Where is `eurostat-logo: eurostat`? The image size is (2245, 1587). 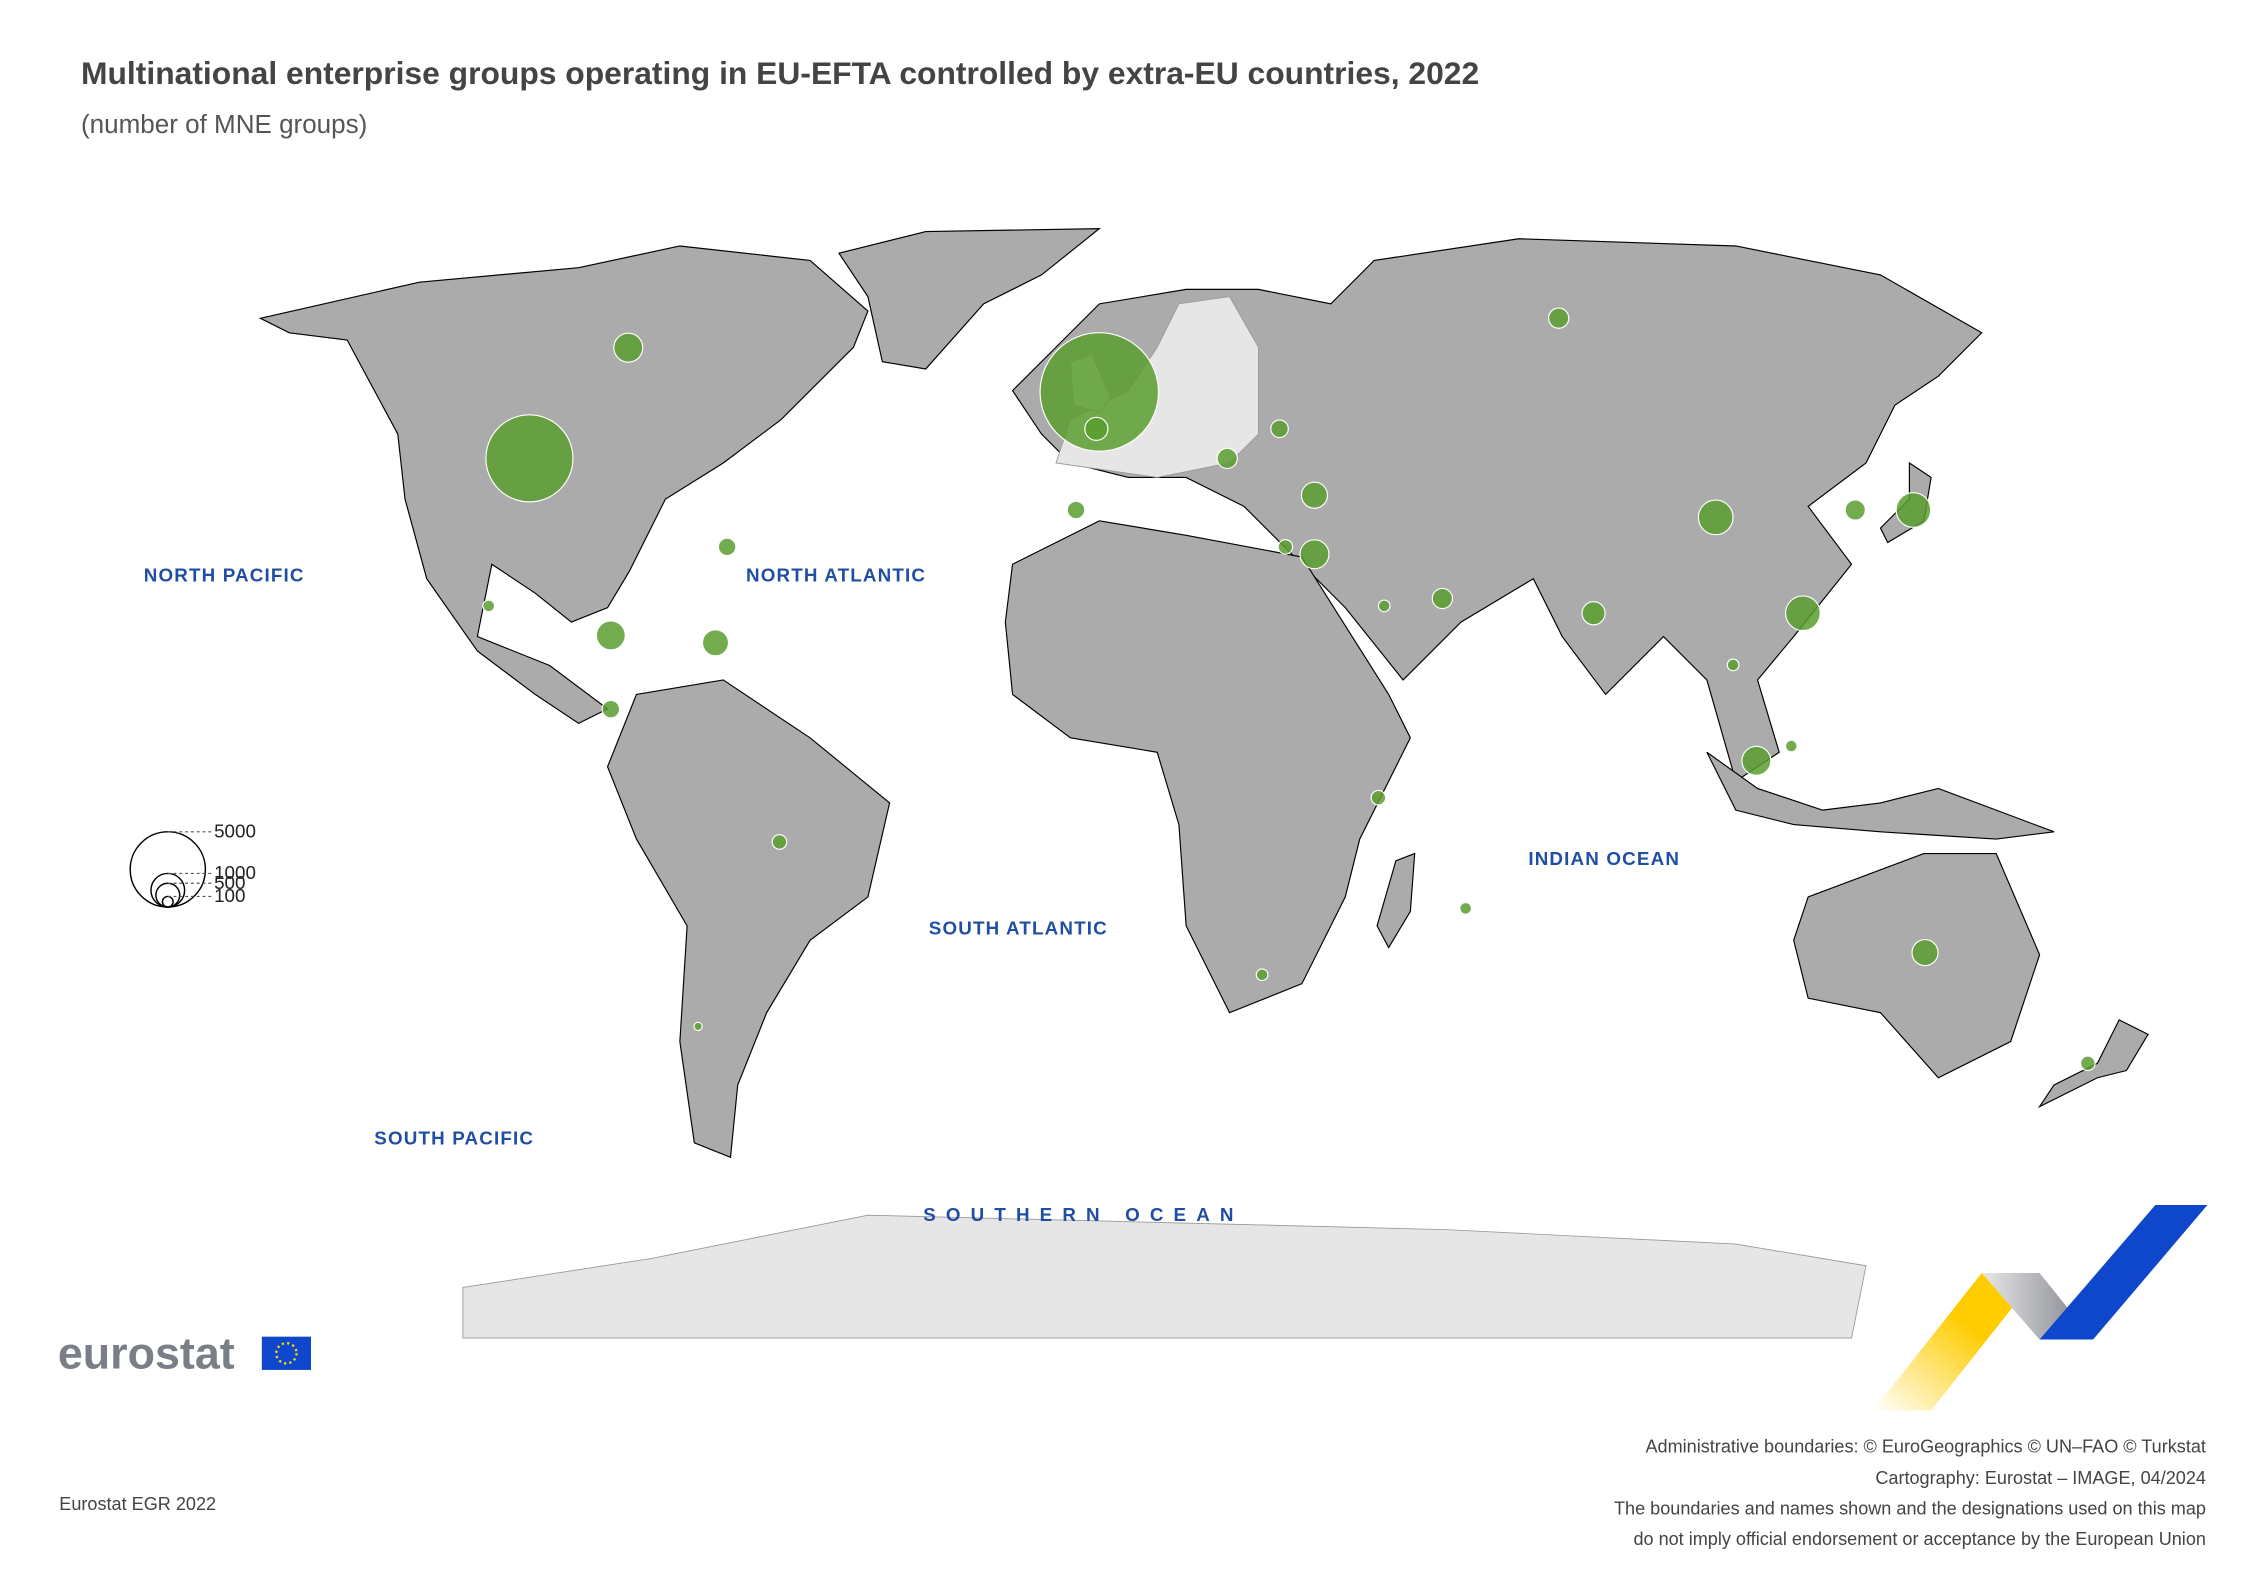
eurostat-logo: eurostat is located at coordinates (185, 1352).